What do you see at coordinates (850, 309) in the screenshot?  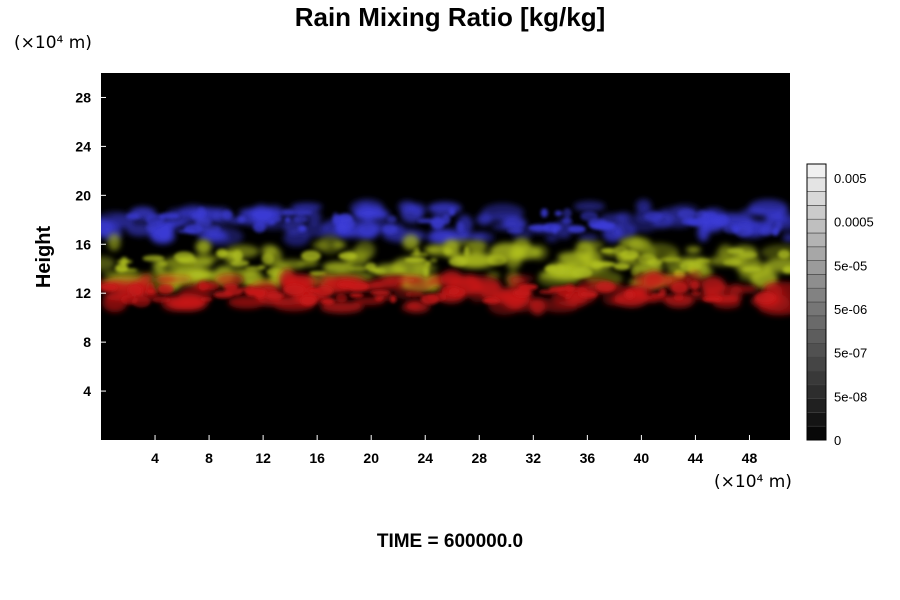 I see `colorbar-label: 5e-06` at bounding box center [850, 309].